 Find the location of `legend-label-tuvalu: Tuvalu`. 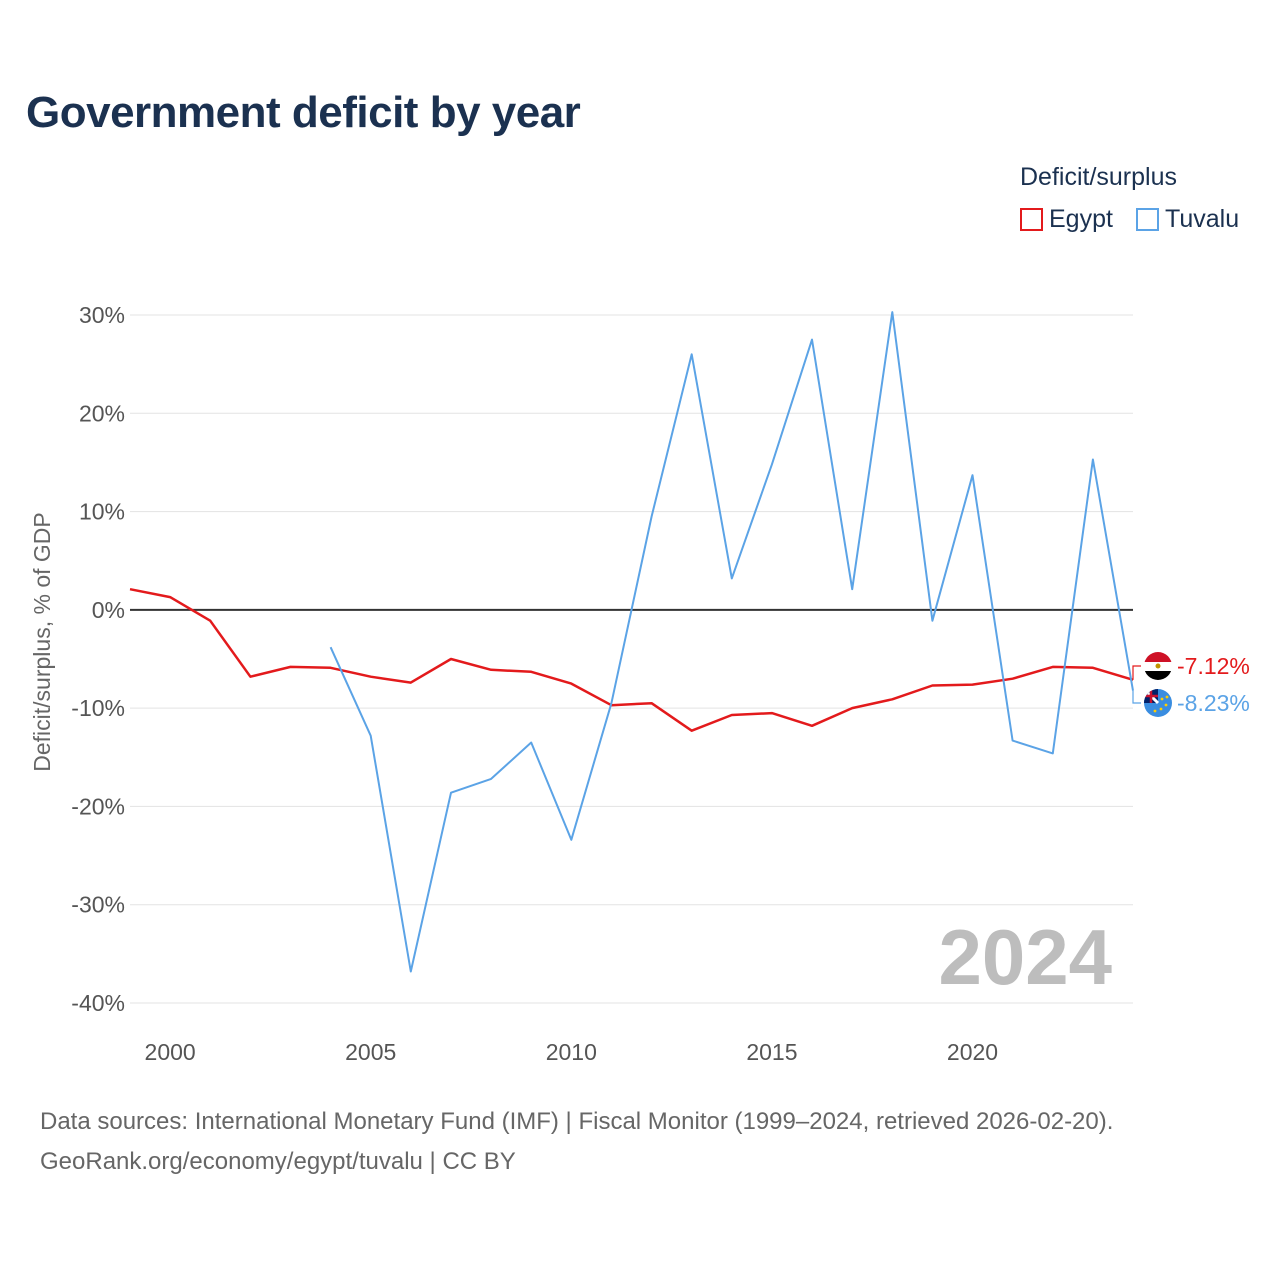

legend-label-tuvalu: Tuvalu is located at coordinates (1202, 219).